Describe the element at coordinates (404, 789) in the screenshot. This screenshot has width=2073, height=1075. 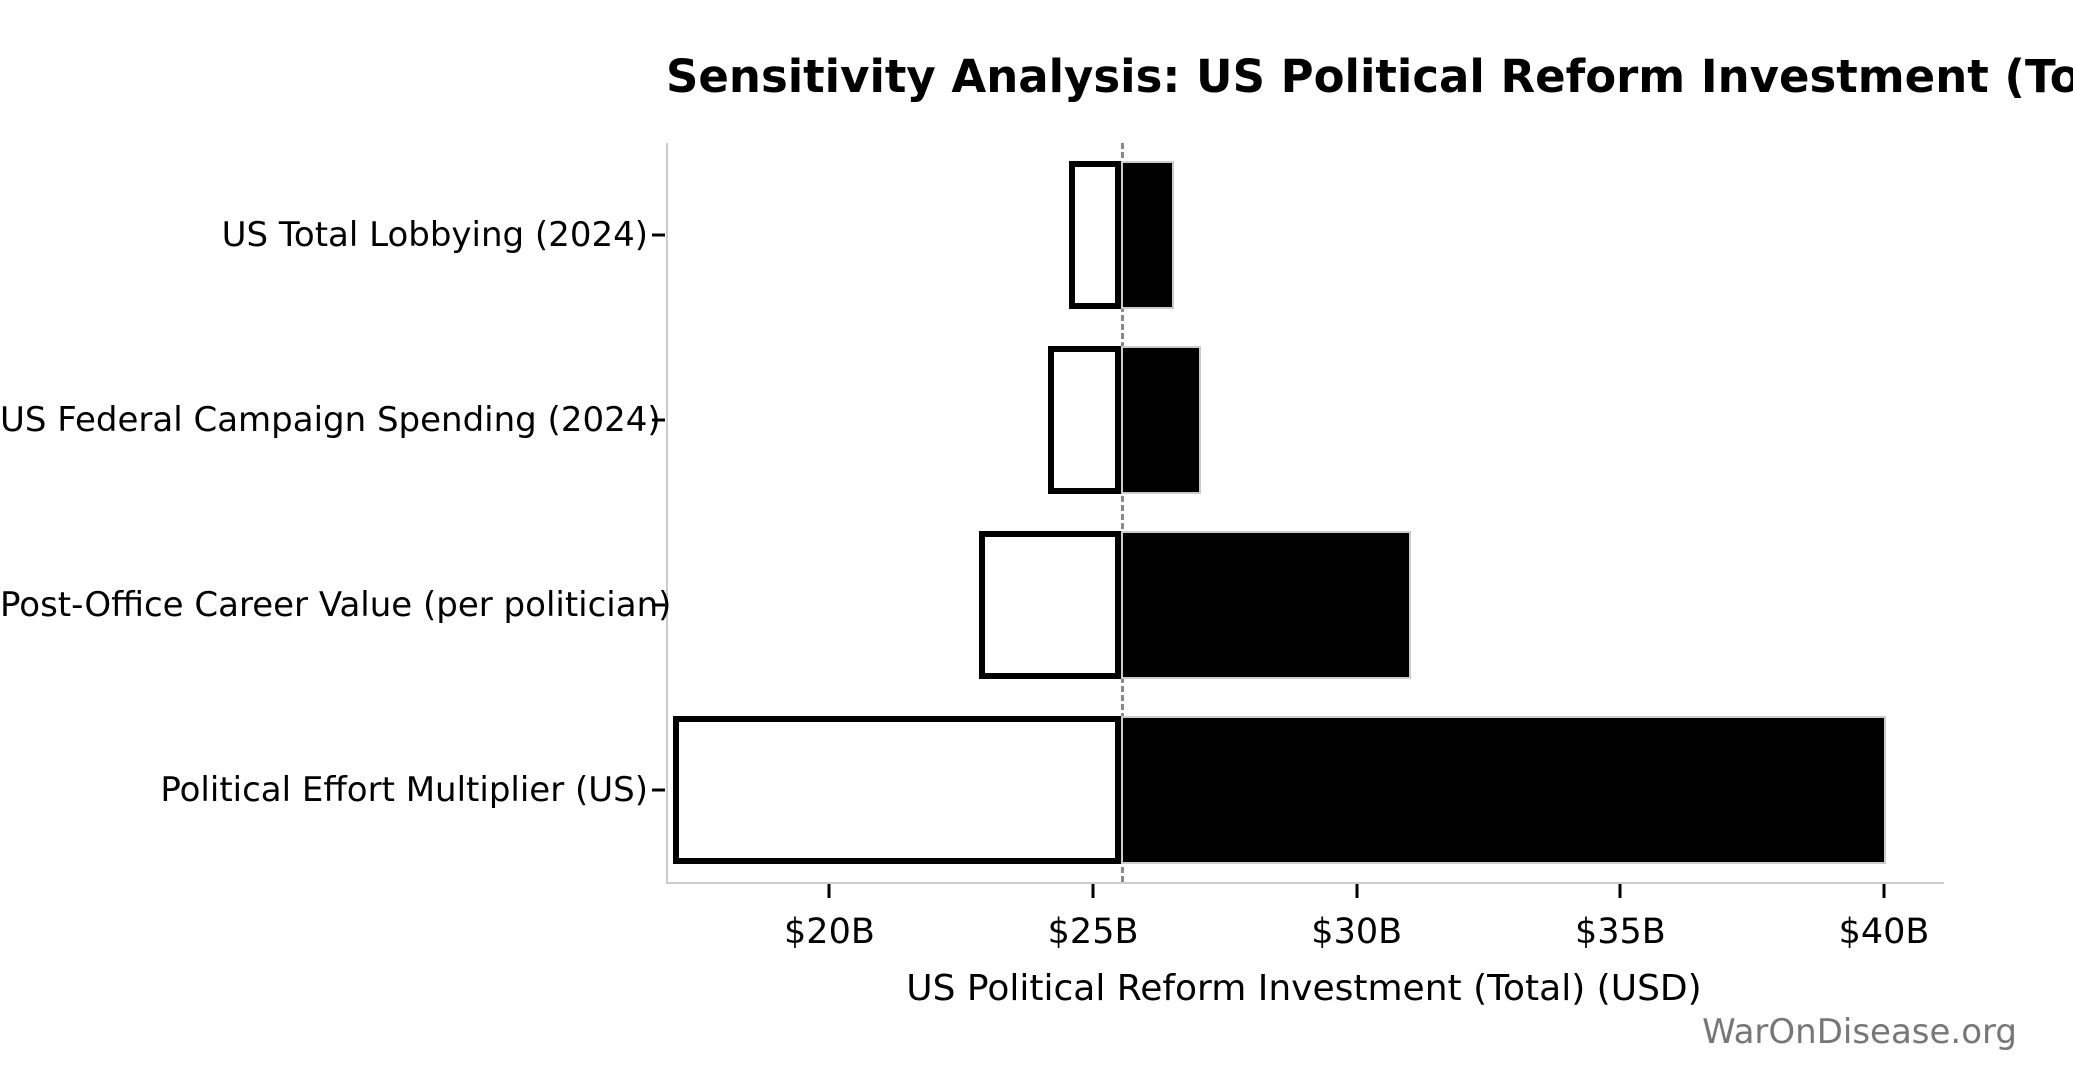
I see `category-label-3: Political Effort Multiplier (US)` at that location.